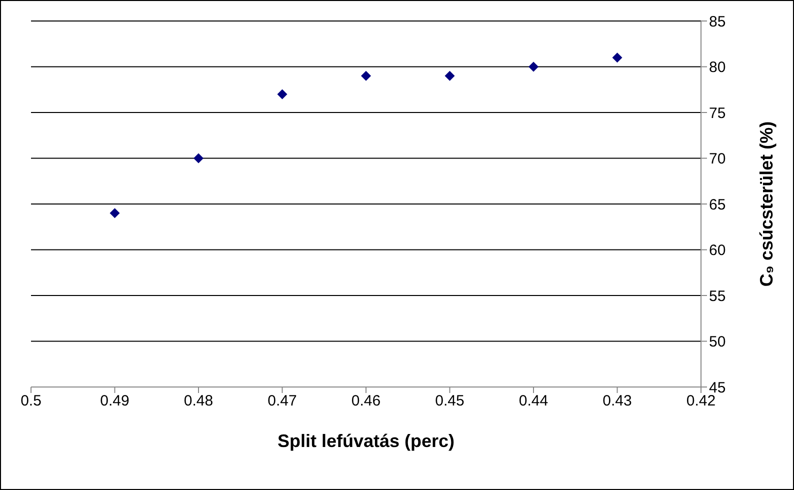  What do you see at coordinates (717, 251) in the screenshot?
I see `y-tick-label: 60` at bounding box center [717, 251].